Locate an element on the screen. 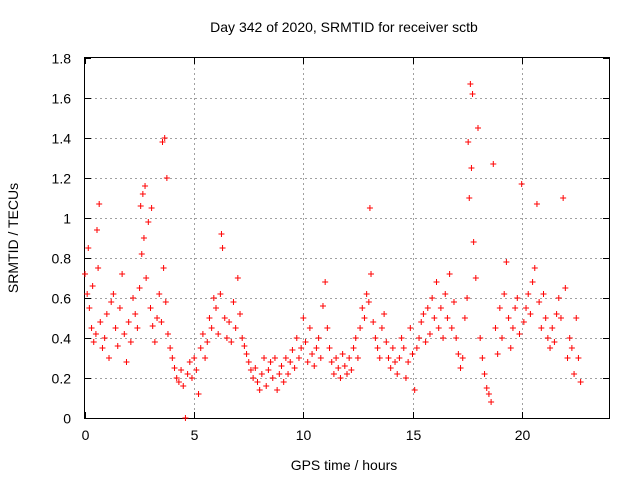  y-tick-label: 1.2 is located at coordinates (62, 179).